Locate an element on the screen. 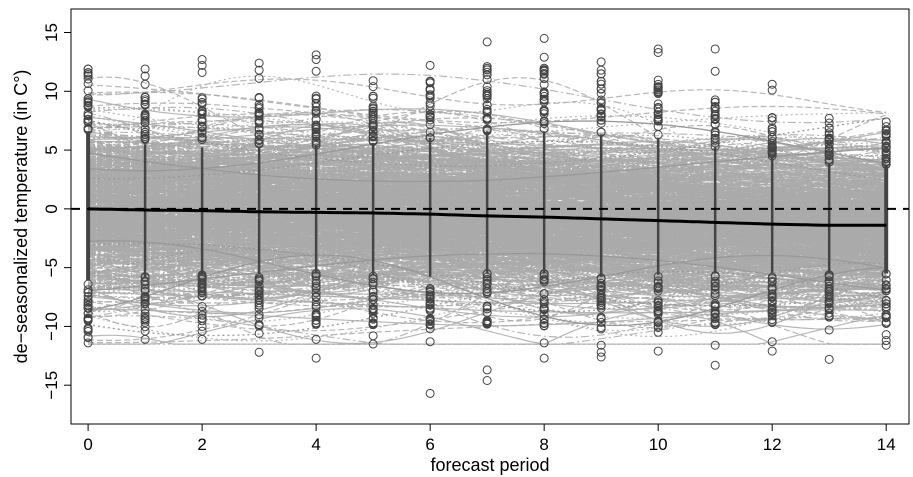 This screenshot has height=477, width=913. y-tick-label: −5 is located at coordinates (51, 267).